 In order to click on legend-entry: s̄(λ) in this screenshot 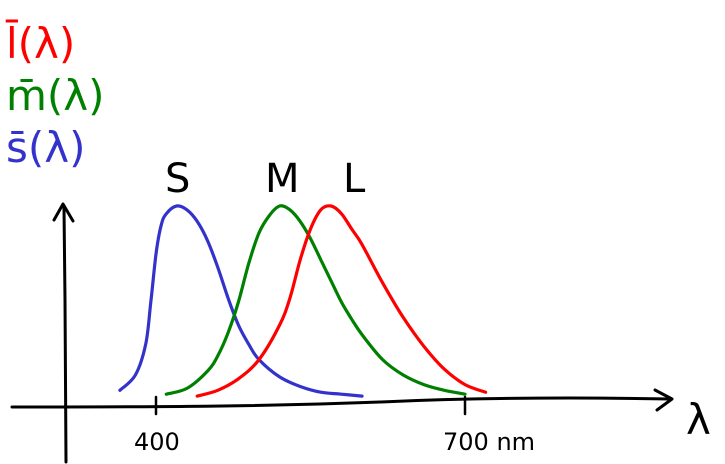, I will do `click(46, 147)`.